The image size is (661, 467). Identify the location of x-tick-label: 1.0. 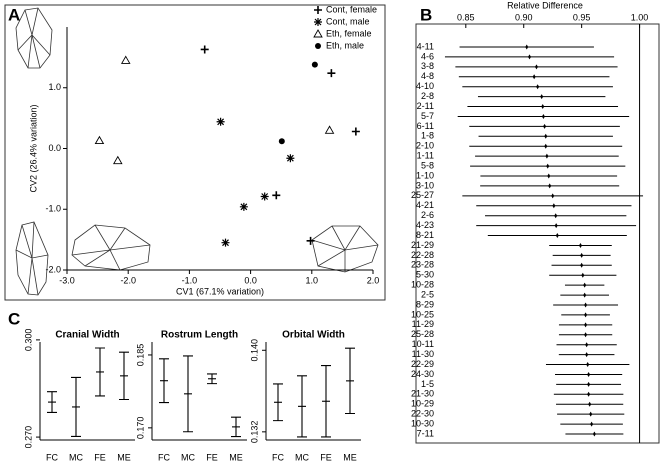
(312, 280).